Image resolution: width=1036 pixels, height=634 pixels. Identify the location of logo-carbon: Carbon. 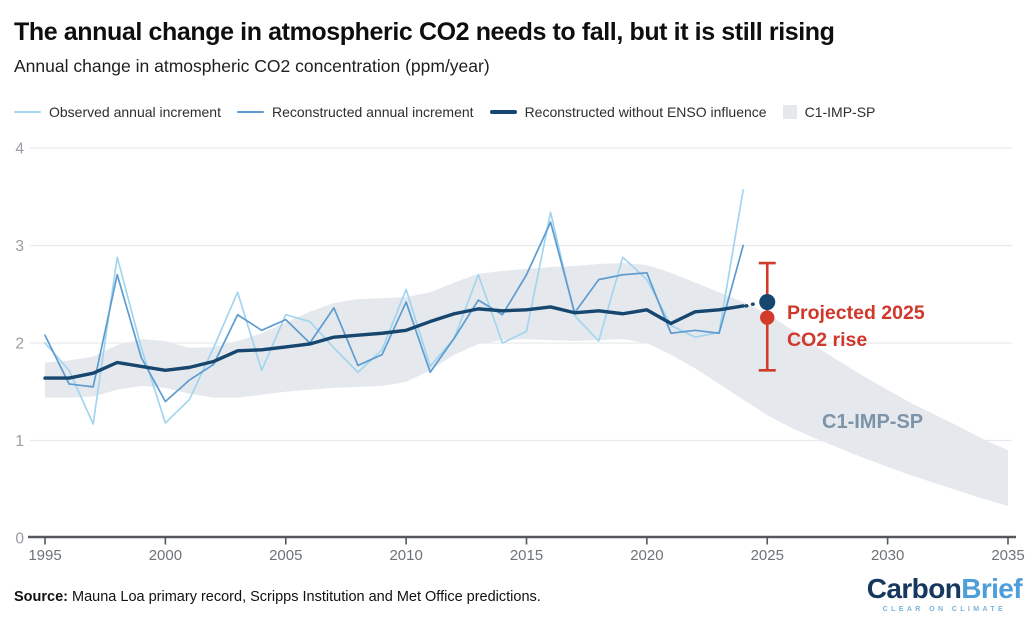
(914, 588).